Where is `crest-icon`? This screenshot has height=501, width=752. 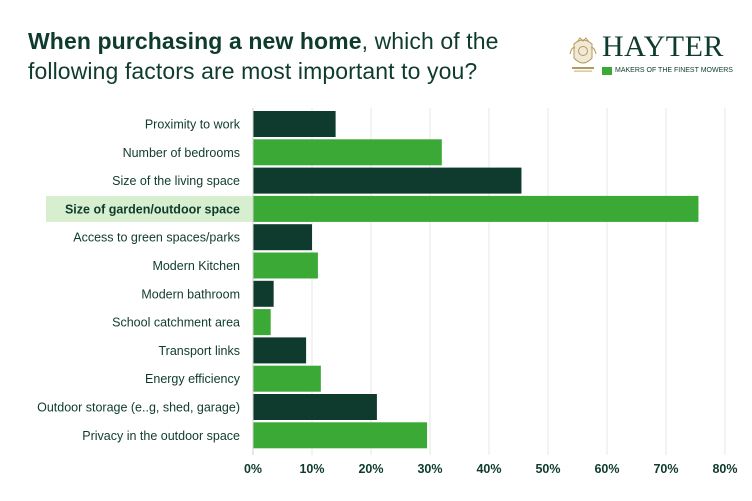 crest-icon is located at coordinates (583, 54).